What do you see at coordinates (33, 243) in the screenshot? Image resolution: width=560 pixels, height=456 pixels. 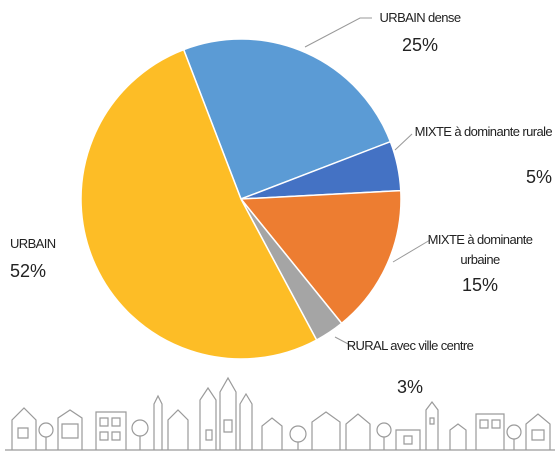 I see `slice-label: URBAIN` at bounding box center [33, 243].